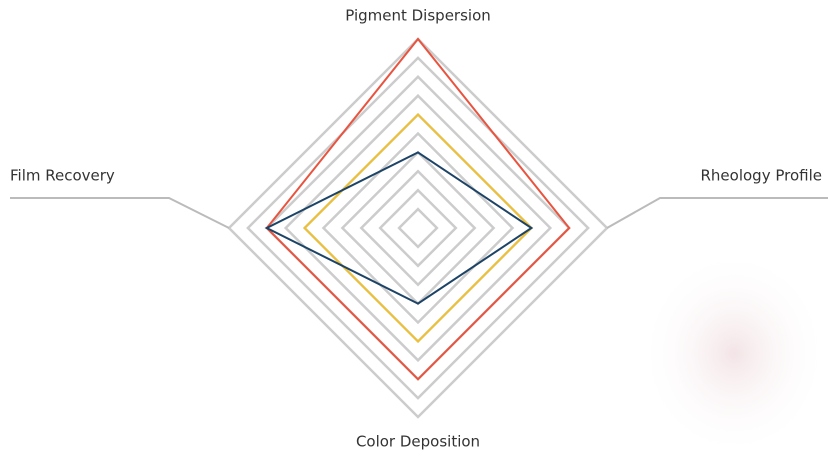 This screenshot has width=828, height=457. What do you see at coordinates (418, 442) in the screenshot?
I see `axis-label: Color Deposition` at bounding box center [418, 442].